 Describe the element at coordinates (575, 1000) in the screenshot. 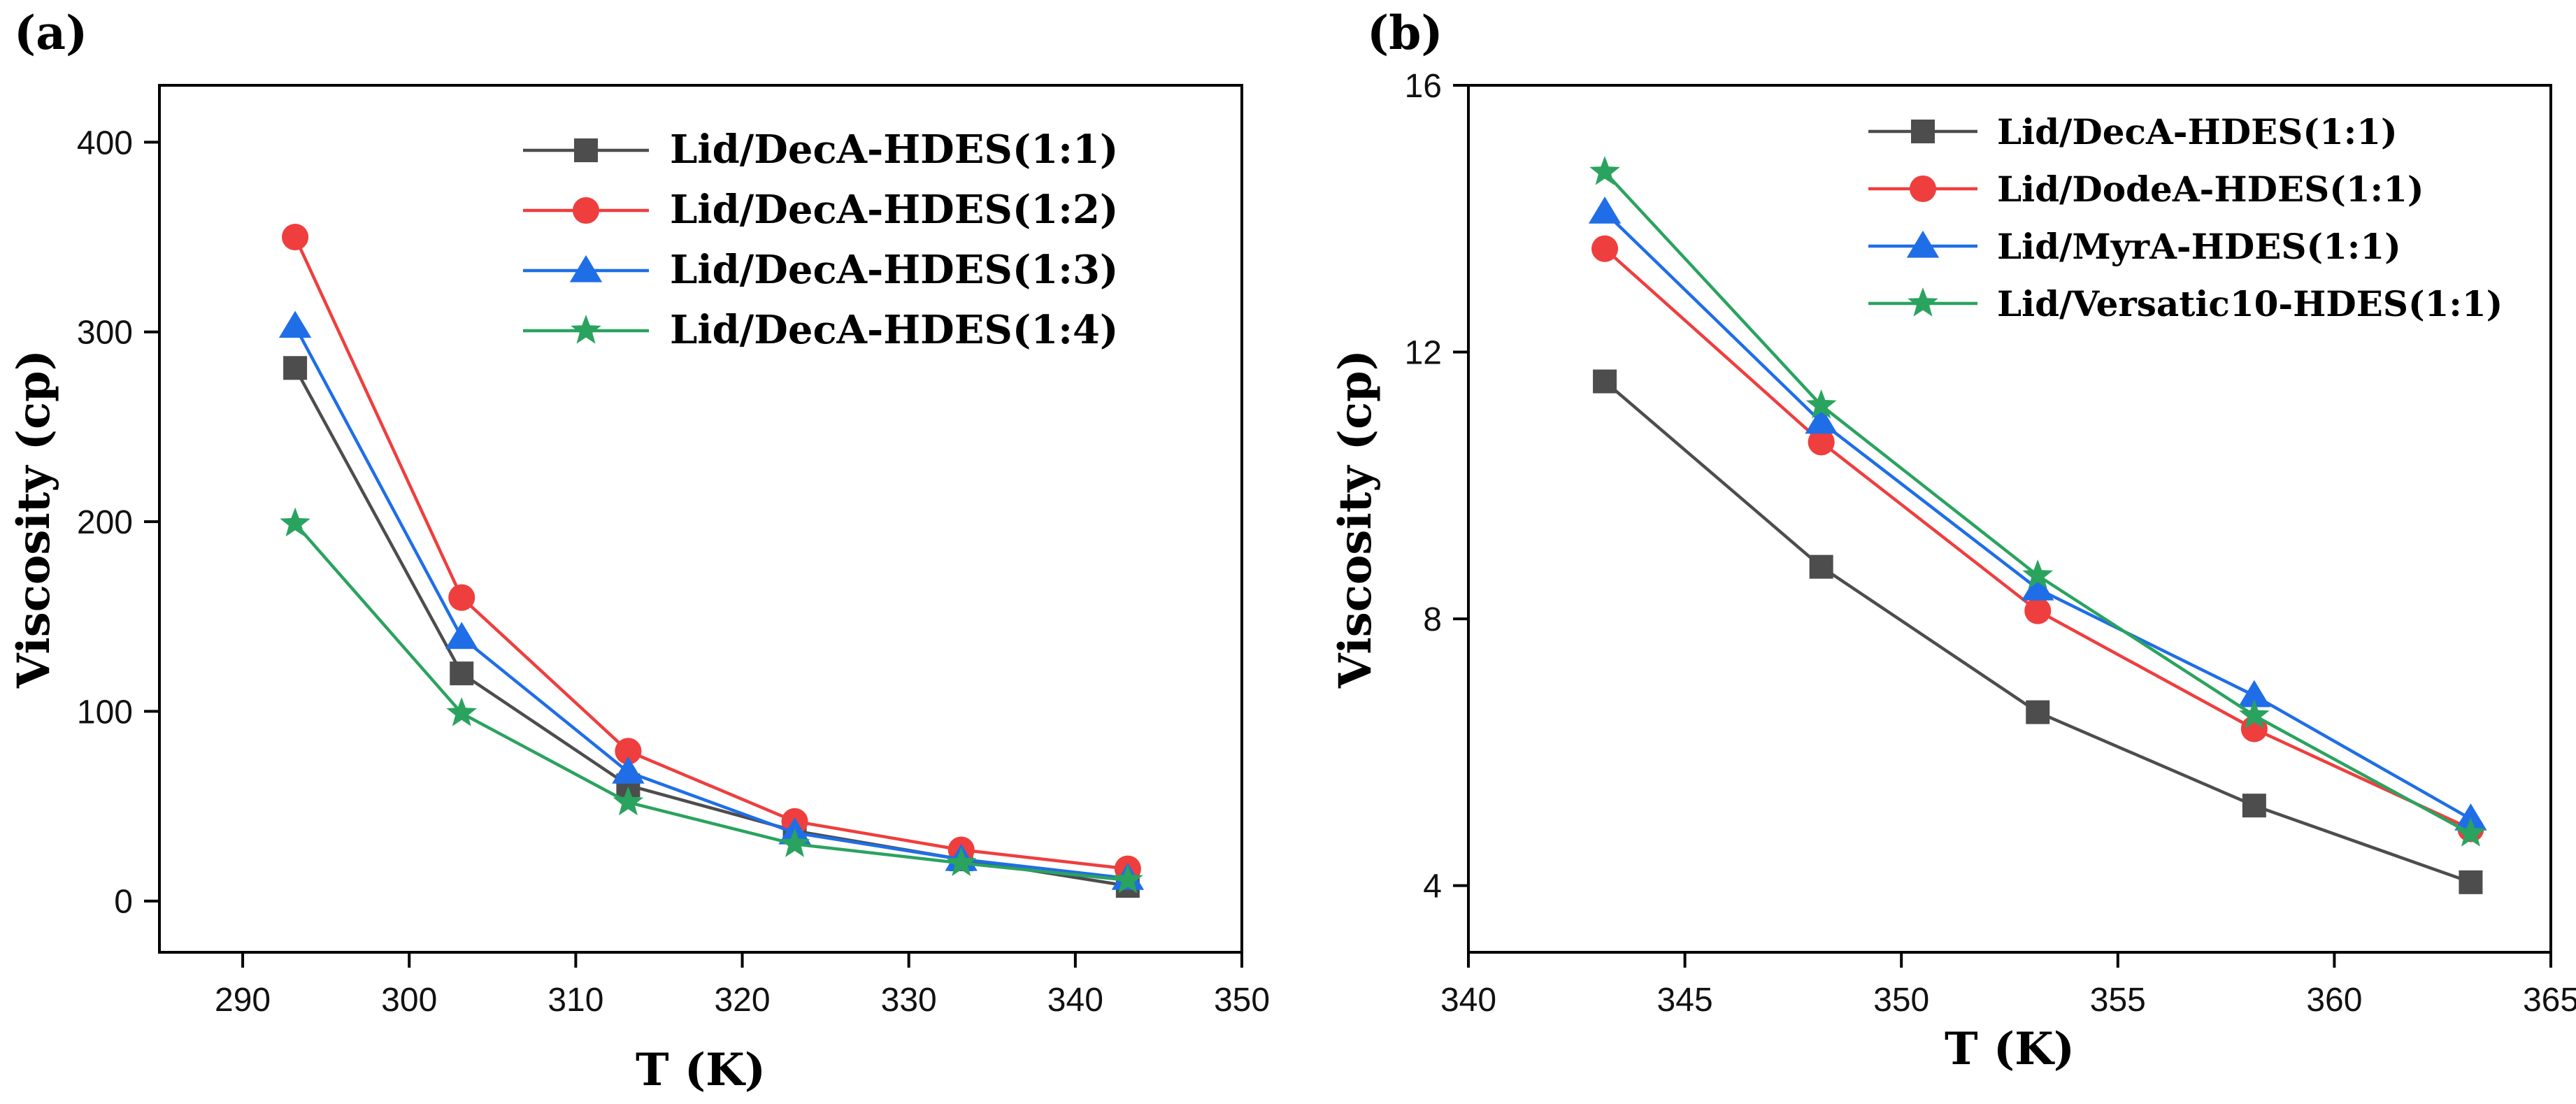

I see `x-tick-label: 310` at that location.